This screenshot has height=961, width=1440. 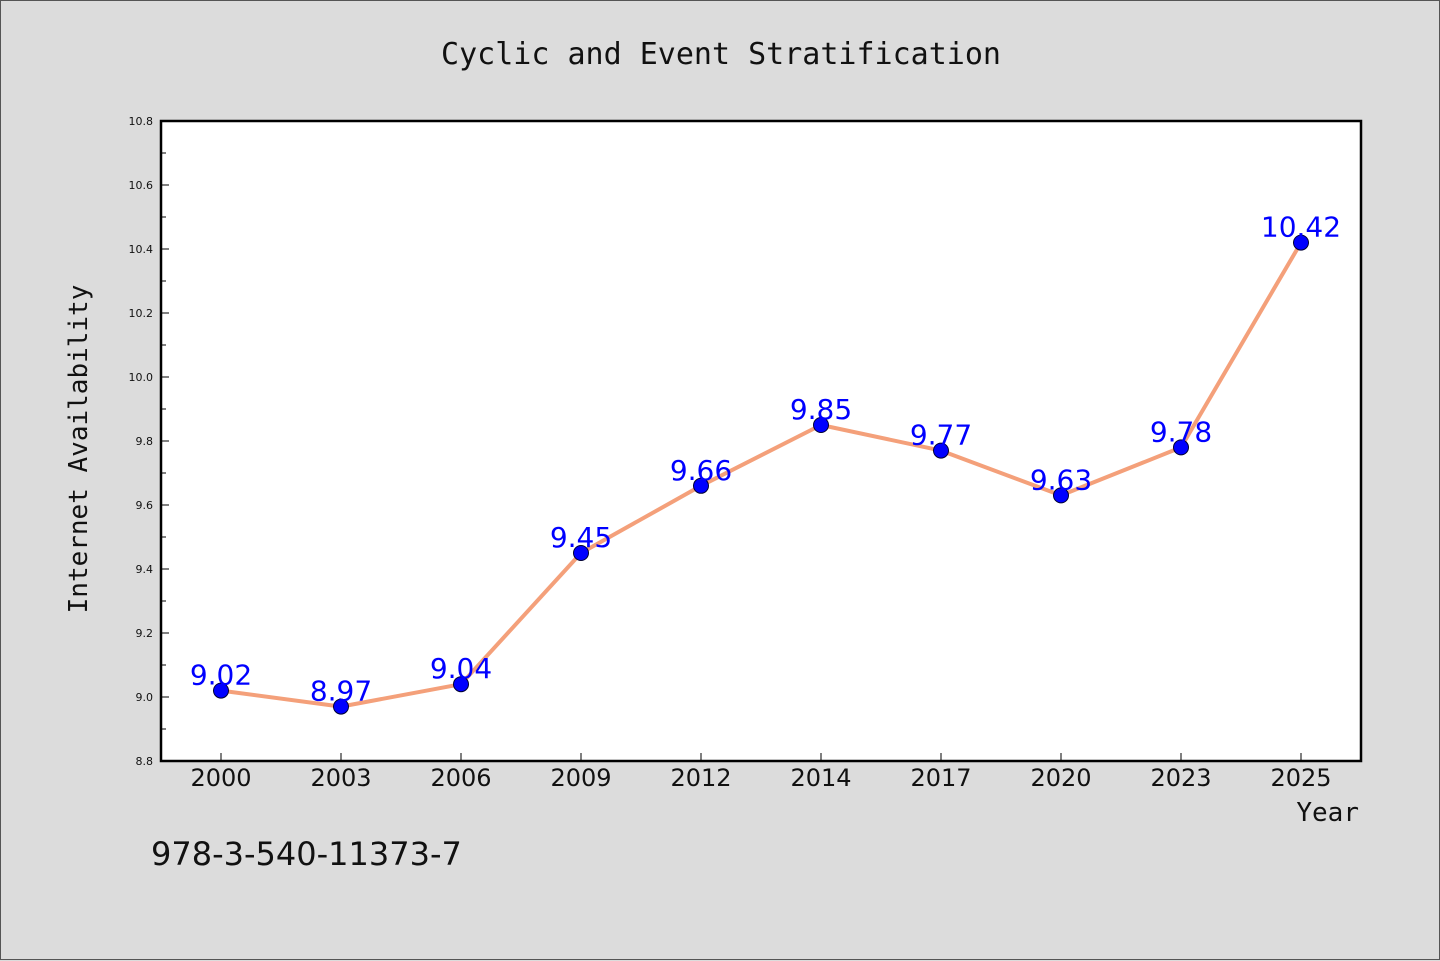 I want to click on data-label: 8.97, so click(x=341, y=691).